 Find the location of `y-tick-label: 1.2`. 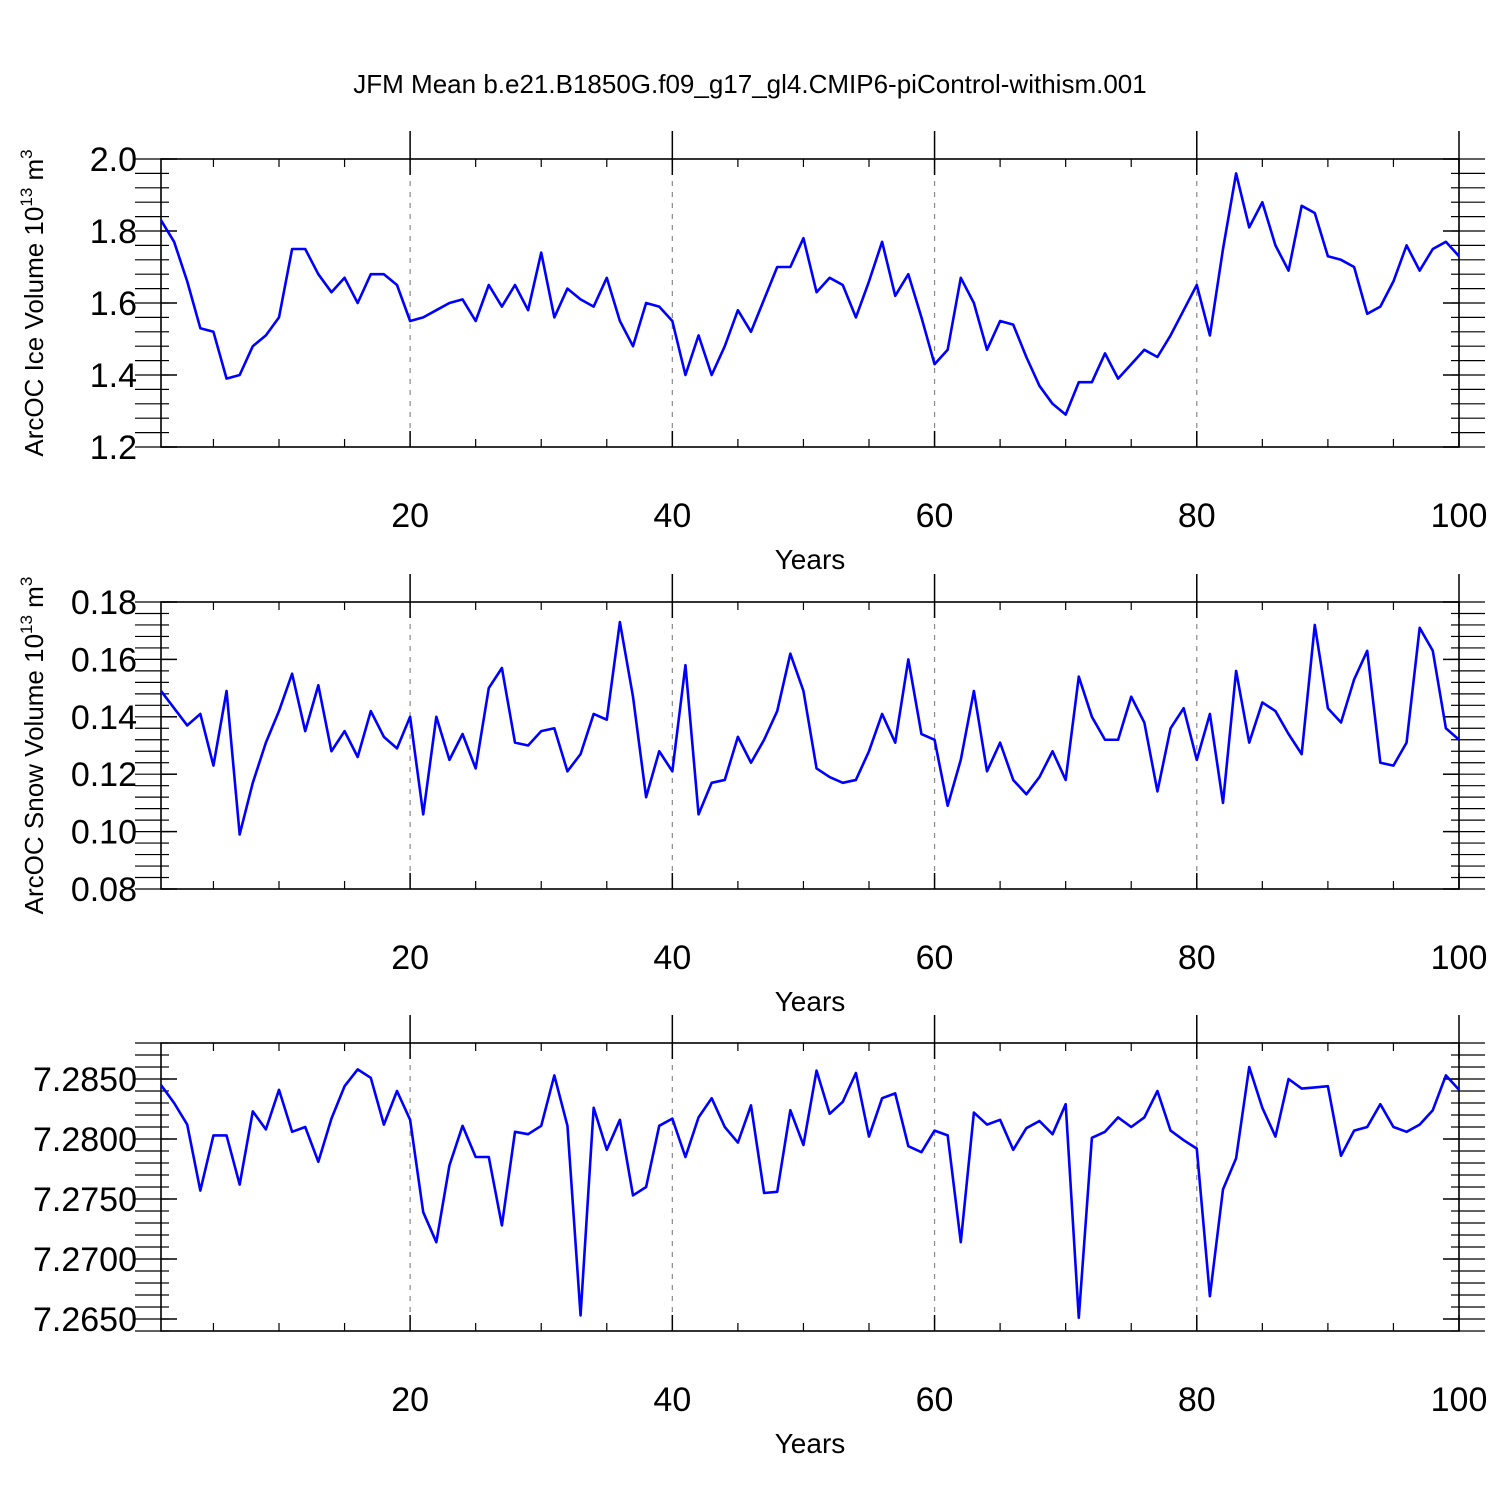

y-tick-label: 1.2 is located at coordinates (113, 448).